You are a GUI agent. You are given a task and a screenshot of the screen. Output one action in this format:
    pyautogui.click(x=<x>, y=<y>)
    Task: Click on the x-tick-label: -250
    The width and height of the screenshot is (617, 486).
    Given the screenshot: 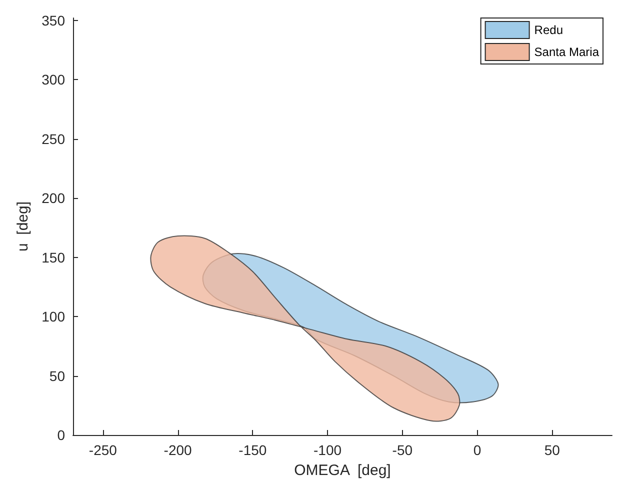 What is the action you would take?
    pyautogui.click(x=103, y=450)
    